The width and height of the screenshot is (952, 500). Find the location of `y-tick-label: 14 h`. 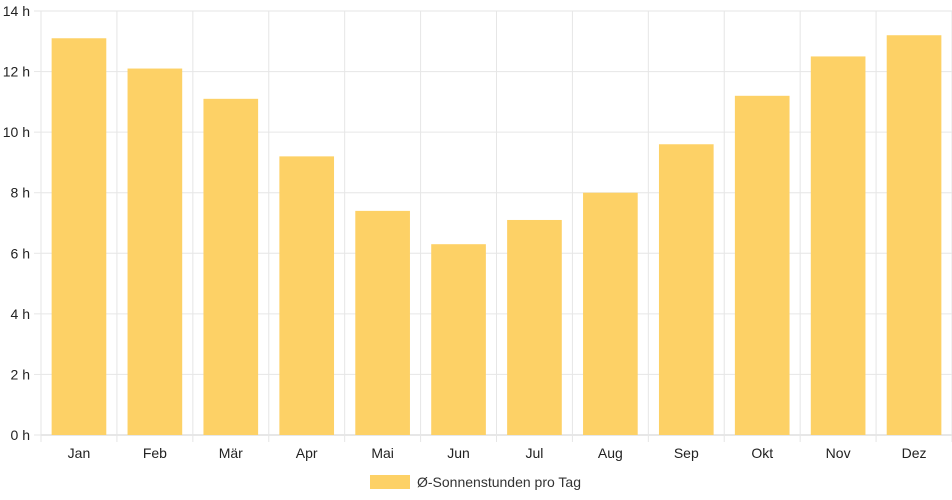

y-tick-label: 14 h is located at coordinates (16, 11).